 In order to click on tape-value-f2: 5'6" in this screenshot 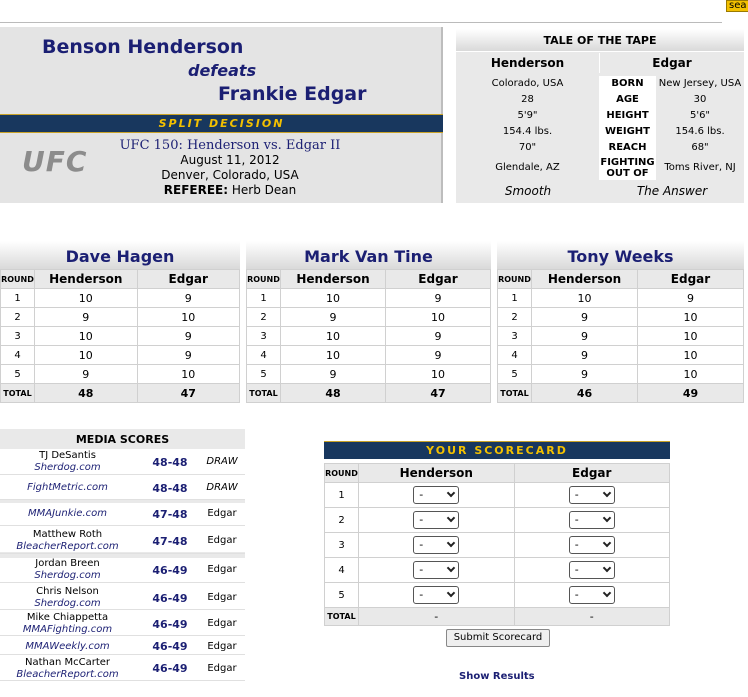, I will do `click(700, 115)`.